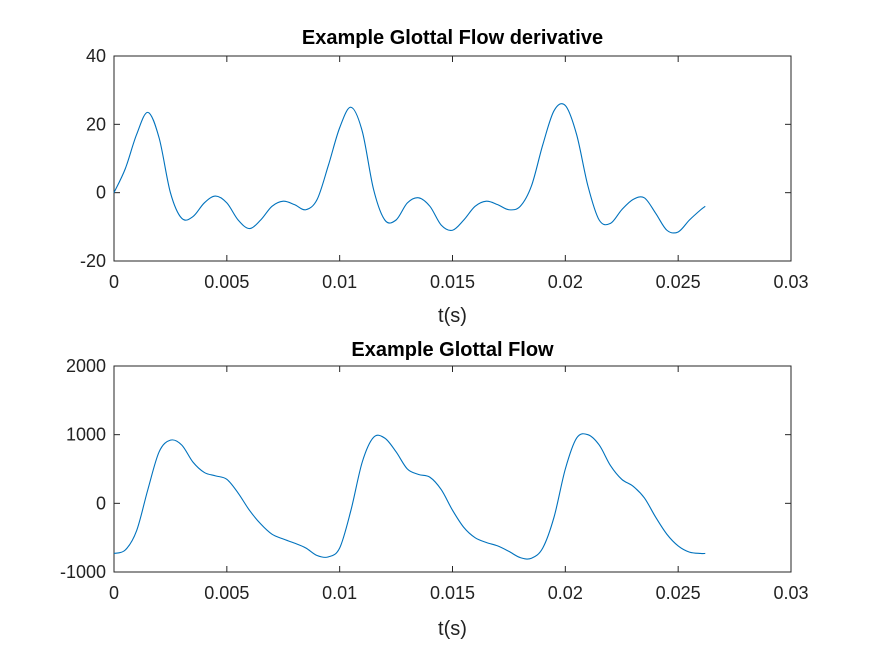 This screenshot has width=875, height=656. Describe the element at coordinates (96, 124) in the screenshot. I see `y-tick-label: 20` at that location.